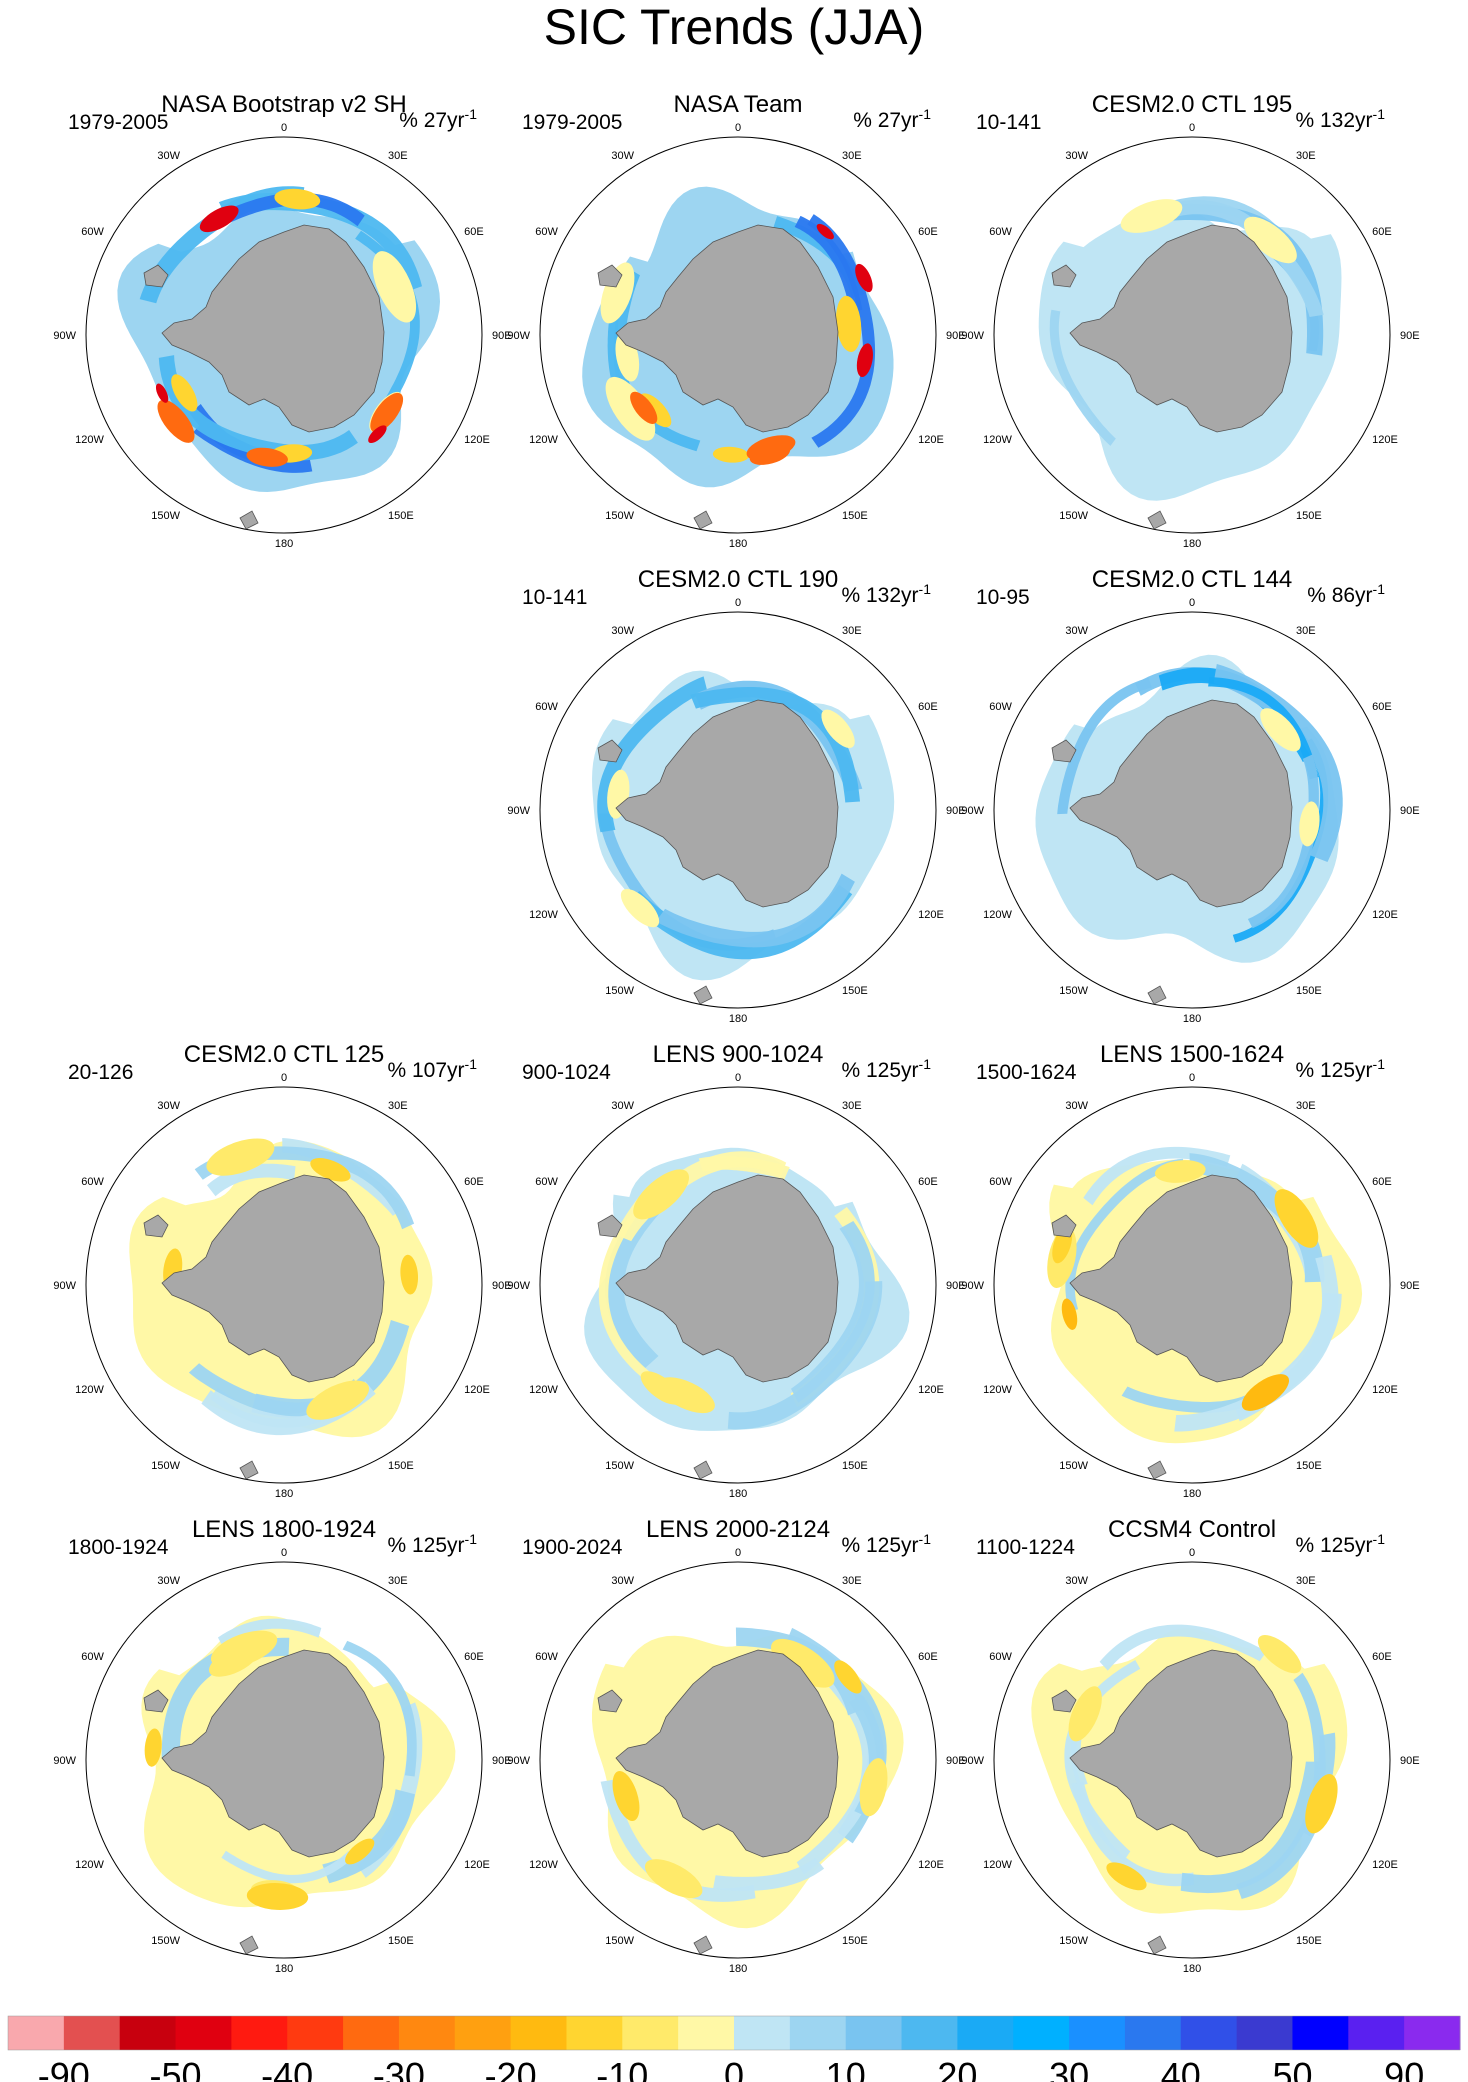 The image size is (1468, 2082). Describe the element at coordinates (1341, 1069) in the screenshot. I see `panel-units: % 125yr-1` at that location.